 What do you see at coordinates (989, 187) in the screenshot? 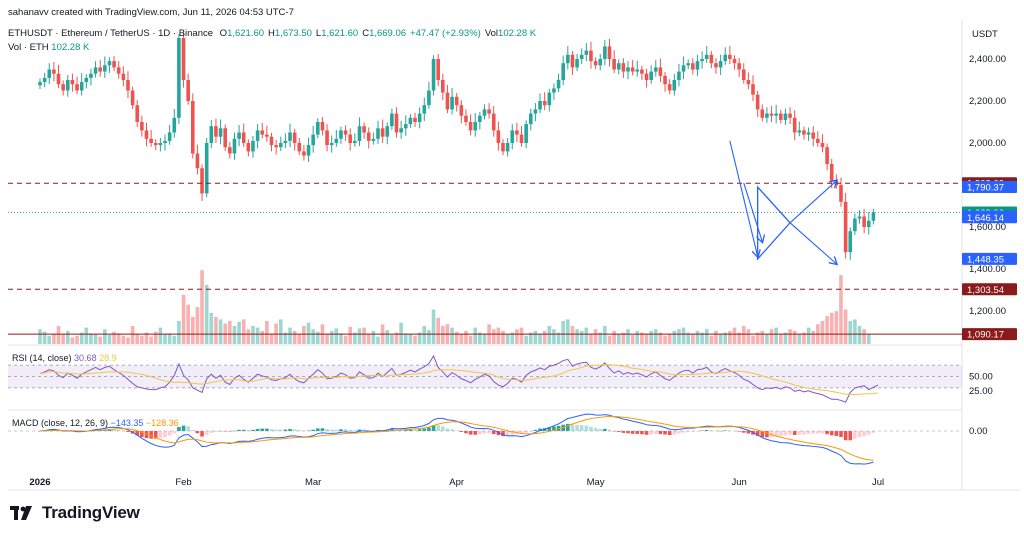
I see `price-tag` at bounding box center [989, 187].